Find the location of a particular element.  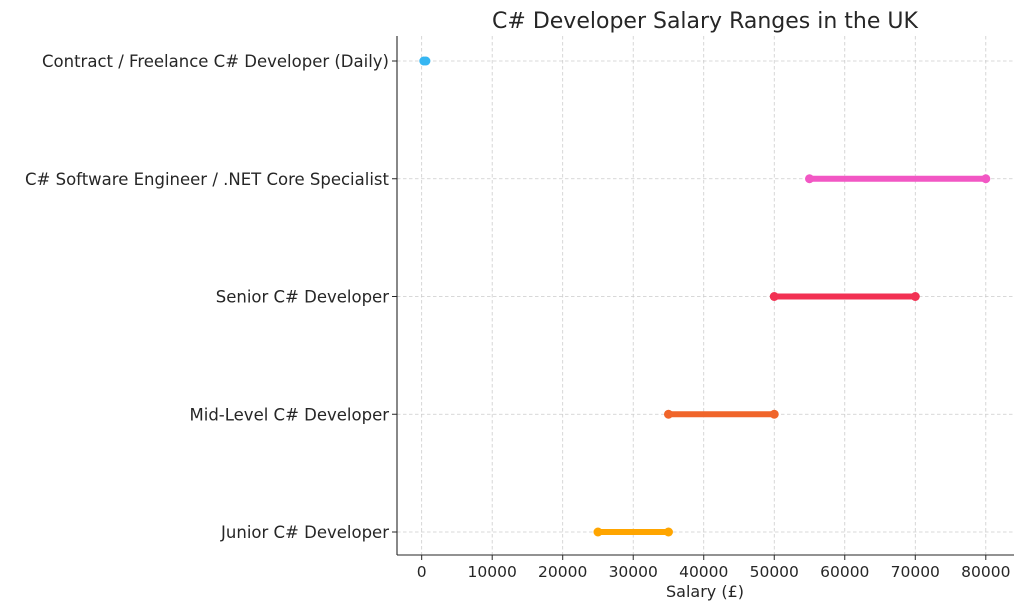

x-tick-label: 10000 is located at coordinates (492, 572).